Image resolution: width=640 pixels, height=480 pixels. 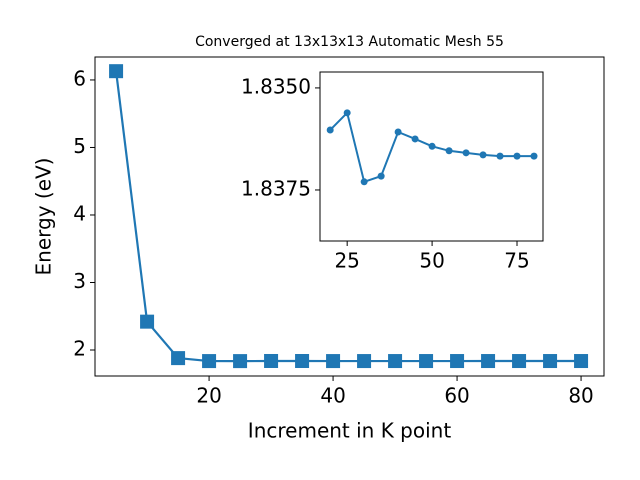 I want to click on x-tick-label: 25, so click(x=346, y=261).